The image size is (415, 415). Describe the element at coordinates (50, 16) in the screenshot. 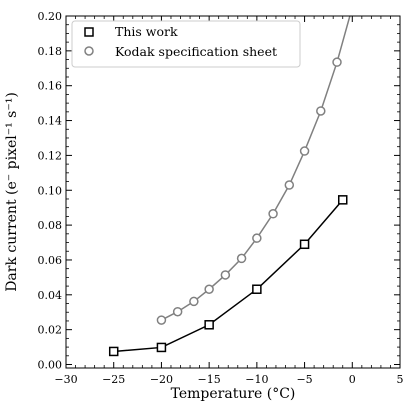

I see `y-tick-label: 0.20` at that location.